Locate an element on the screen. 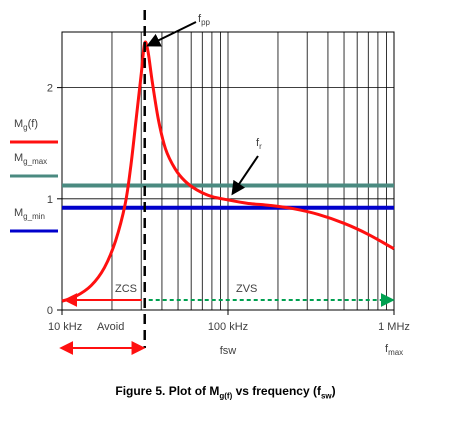  avoid-label: Avoid is located at coordinates (110, 327).